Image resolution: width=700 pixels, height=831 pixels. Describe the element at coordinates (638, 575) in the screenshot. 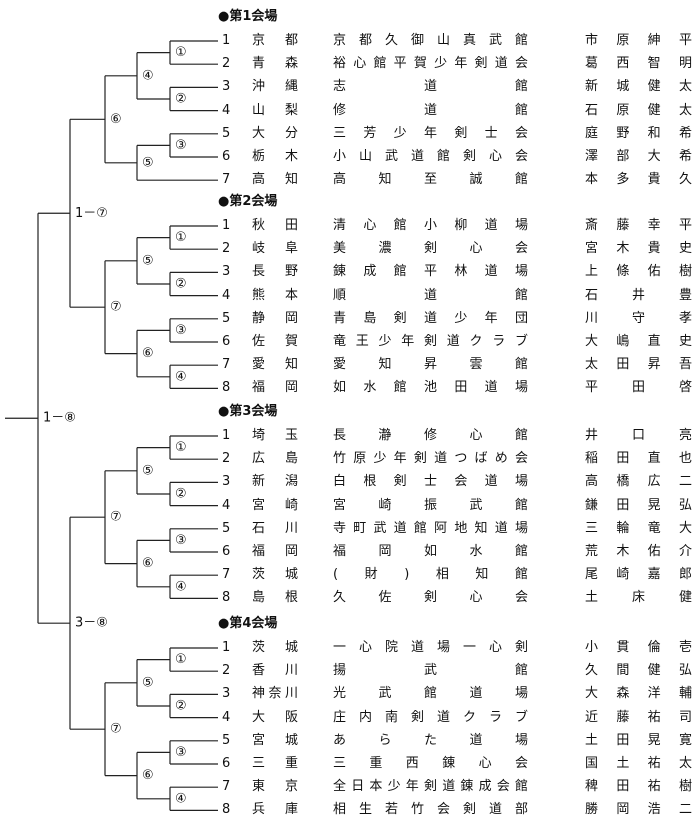

I see `entry-name: 尾崎嘉郎` at that location.